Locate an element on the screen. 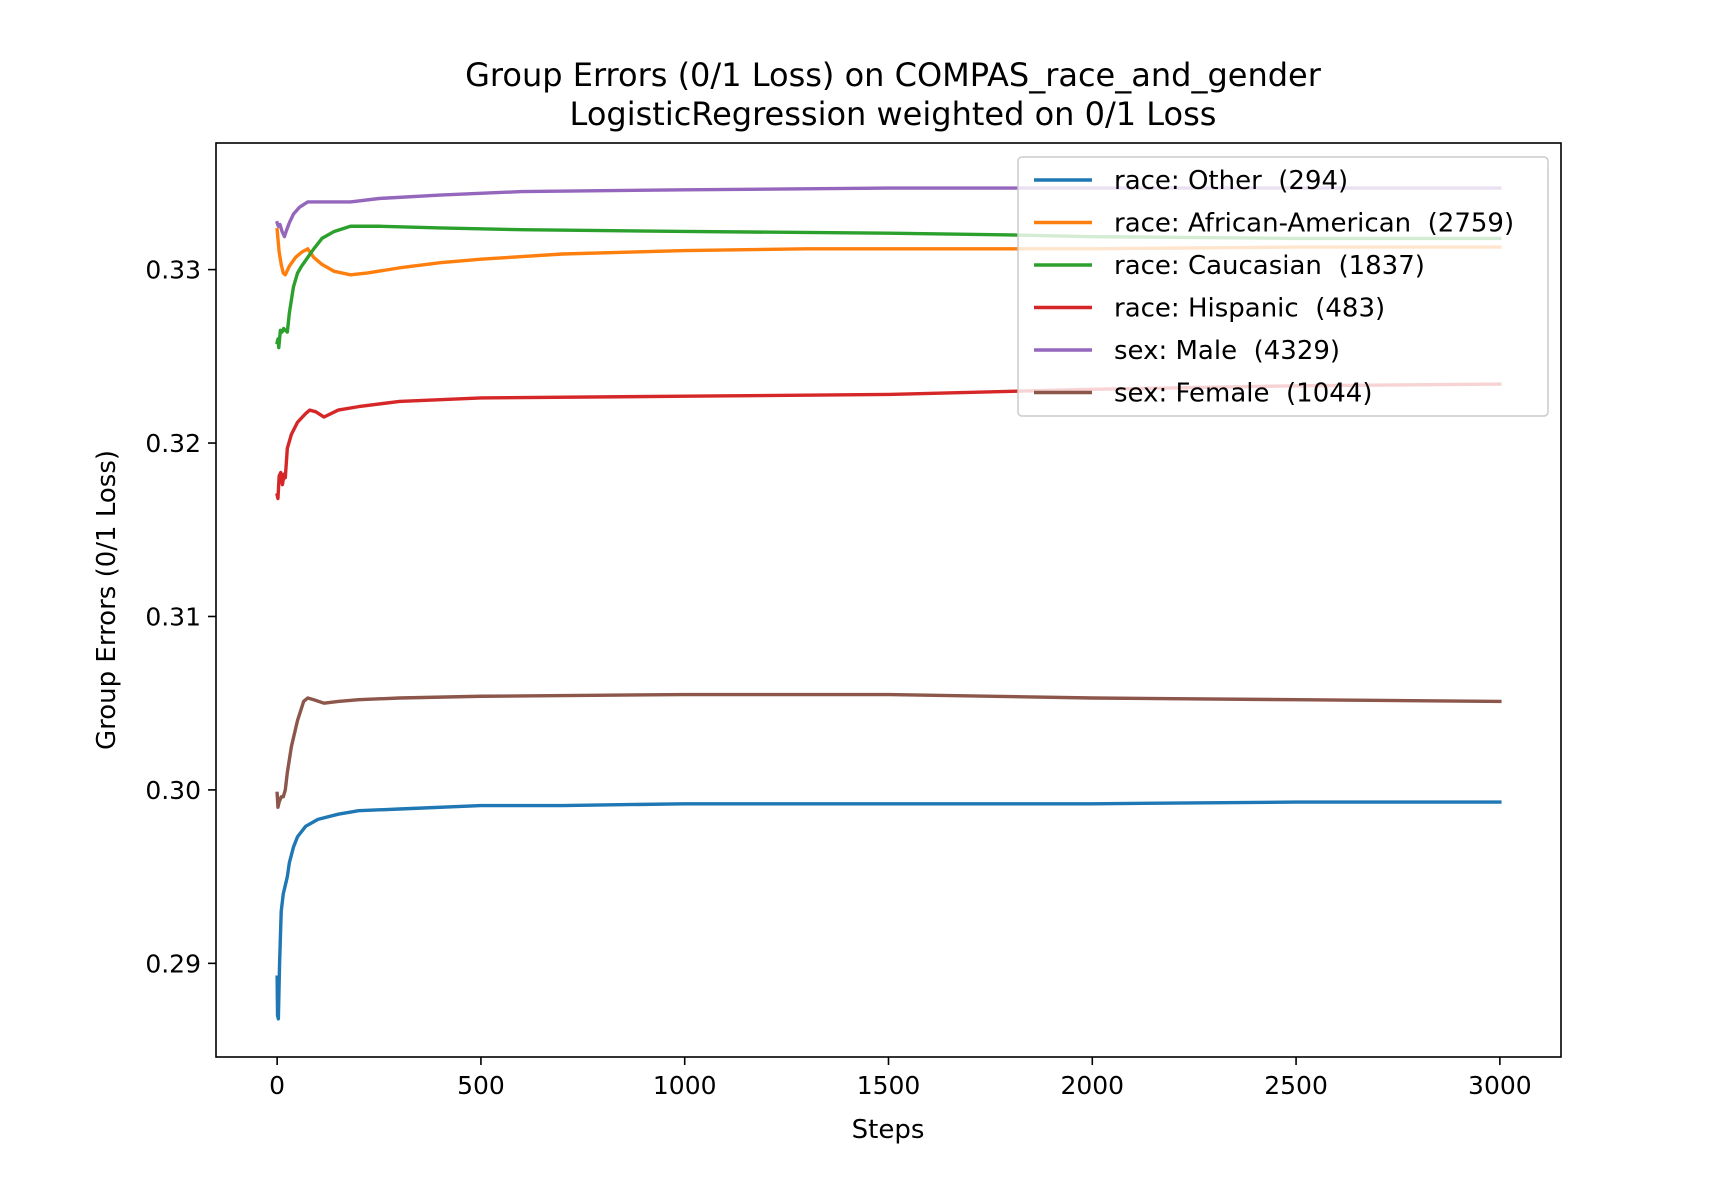 This screenshot has height=1182, width=1726. x-tick-label: 1500 is located at coordinates (889, 1085).